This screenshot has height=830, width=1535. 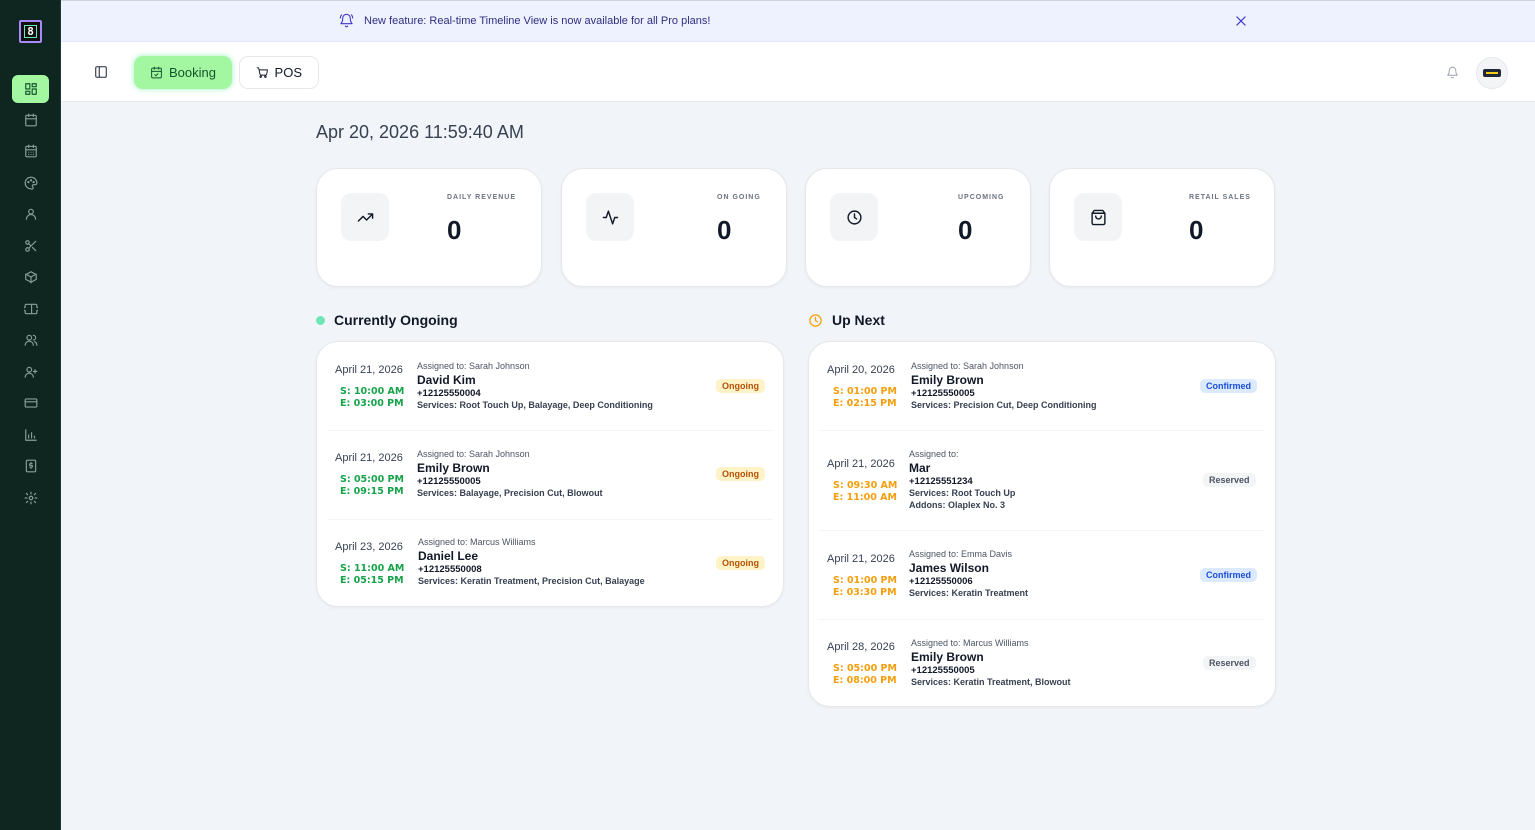 I want to click on close-icon, so click(x=1242, y=22).